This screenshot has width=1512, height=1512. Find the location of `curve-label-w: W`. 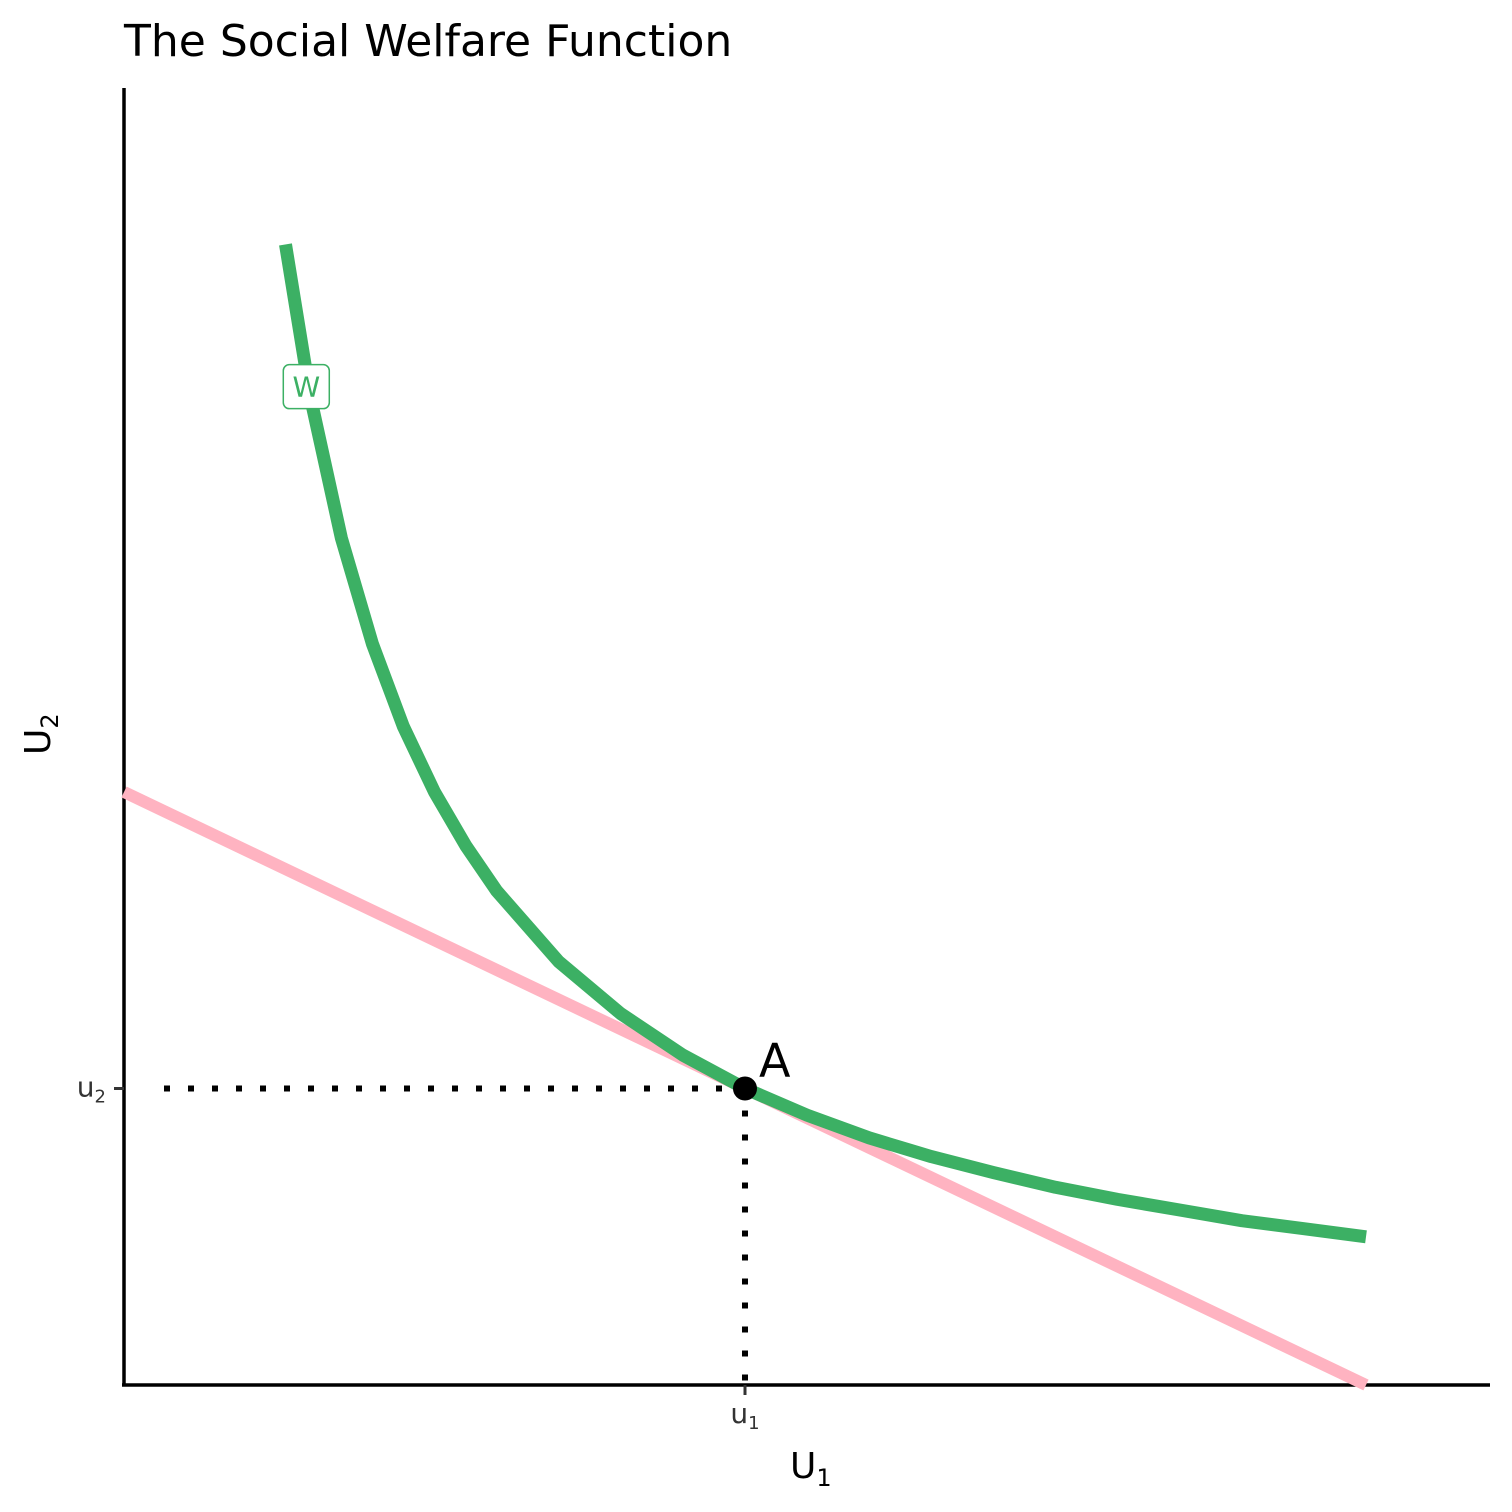

curve-label-w: W is located at coordinates (306, 386).